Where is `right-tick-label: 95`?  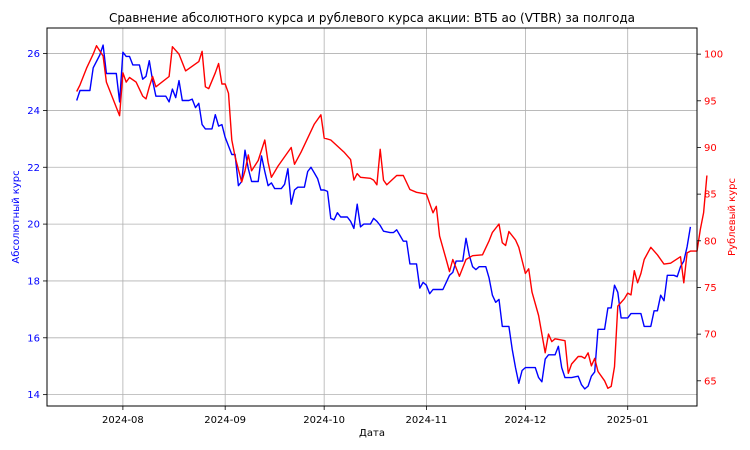
right-tick-label: 95 is located at coordinates (710, 101).